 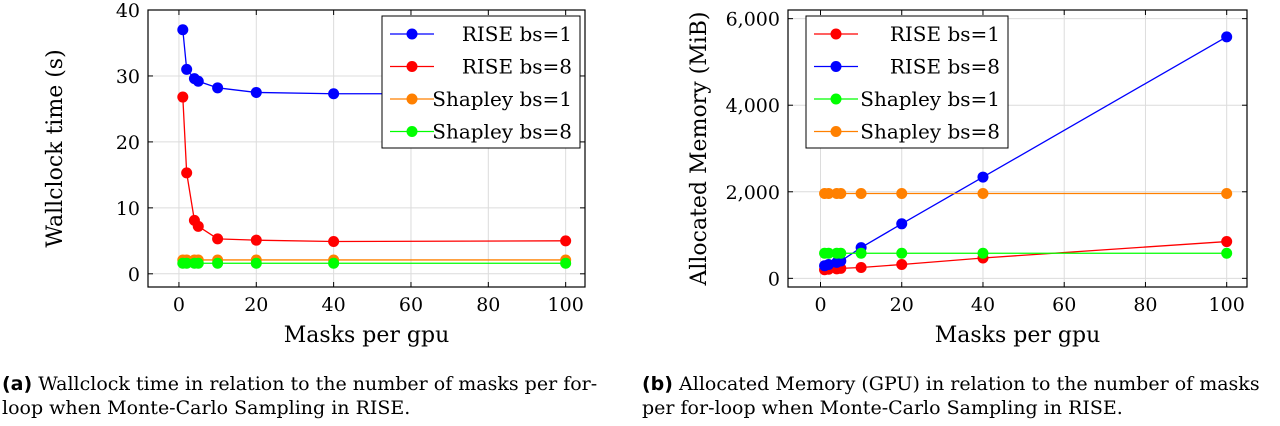 What do you see at coordinates (128, 77) in the screenshot?
I see `y-tick-label: 30` at bounding box center [128, 77].